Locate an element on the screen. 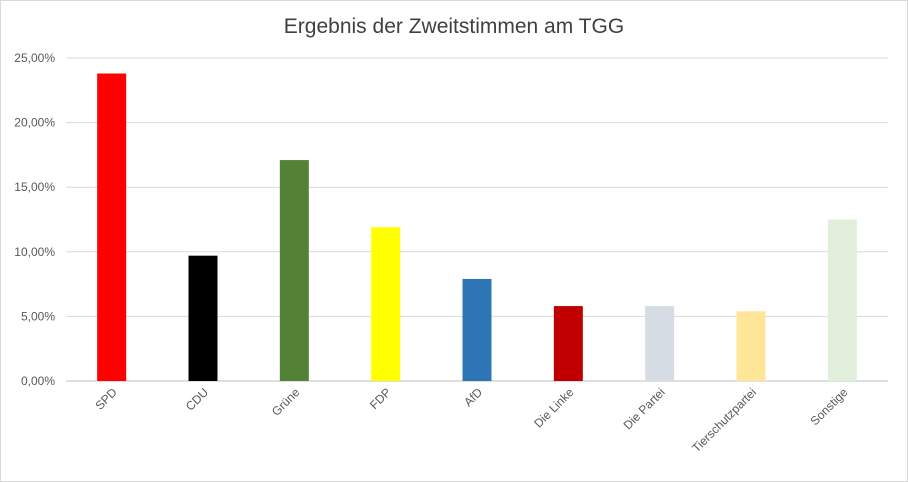  x-tick-label: AfD is located at coordinates (473, 397).